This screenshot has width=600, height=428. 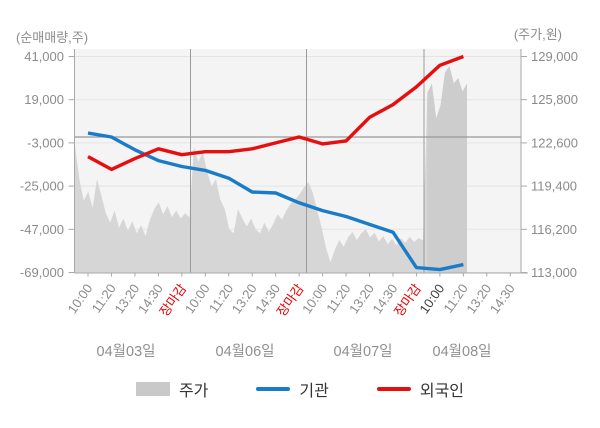 What do you see at coordinates (294, 351) in the screenshot?
I see `date-labels: 04월03일 04월06일 04월07일 04월08일` at bounding box center [294, 351].